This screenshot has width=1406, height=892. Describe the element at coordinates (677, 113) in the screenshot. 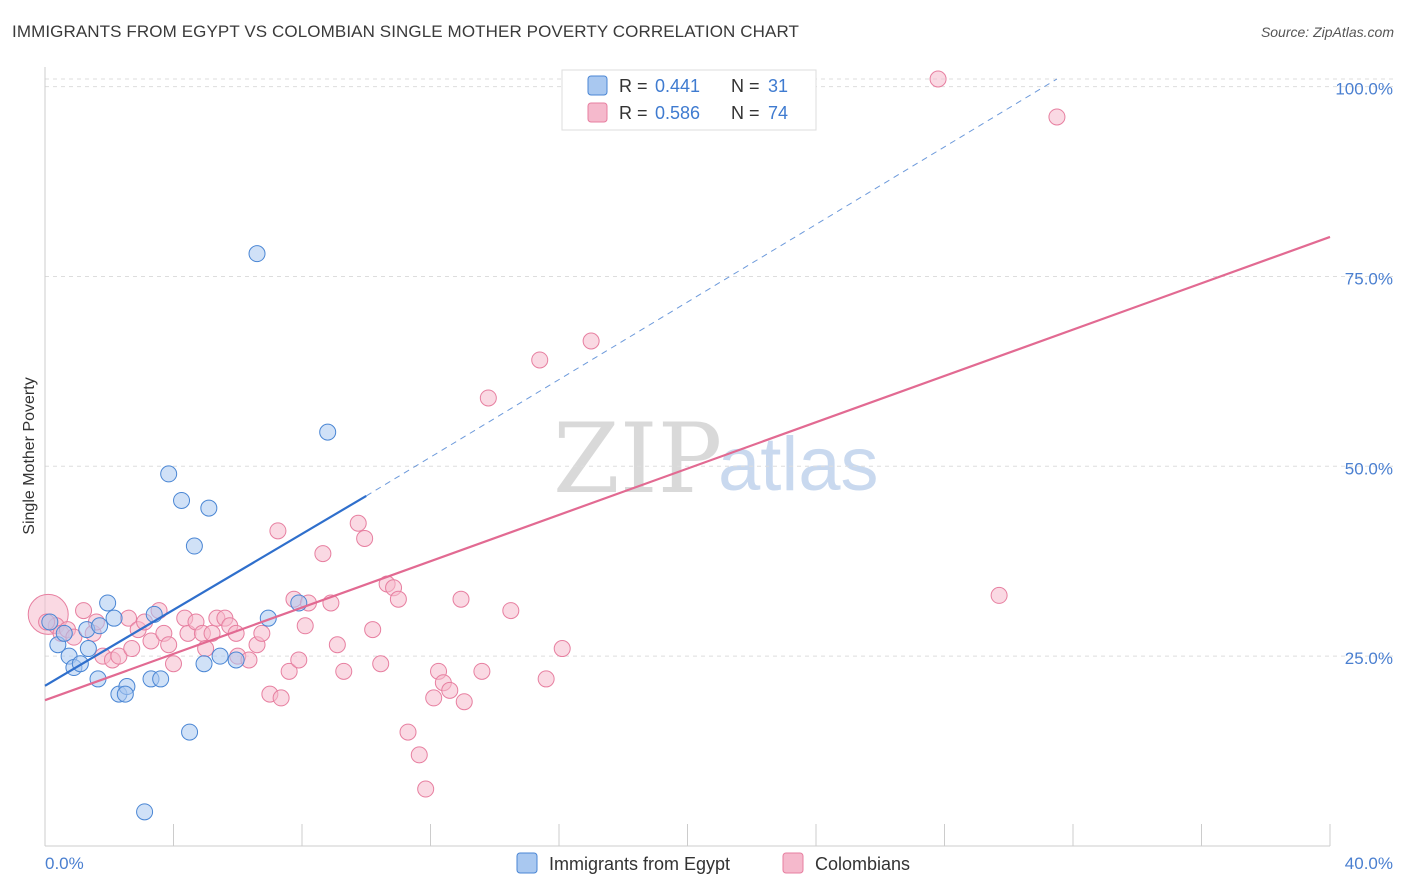

I see `legend-r-value-colombians: 0.586` at that location.